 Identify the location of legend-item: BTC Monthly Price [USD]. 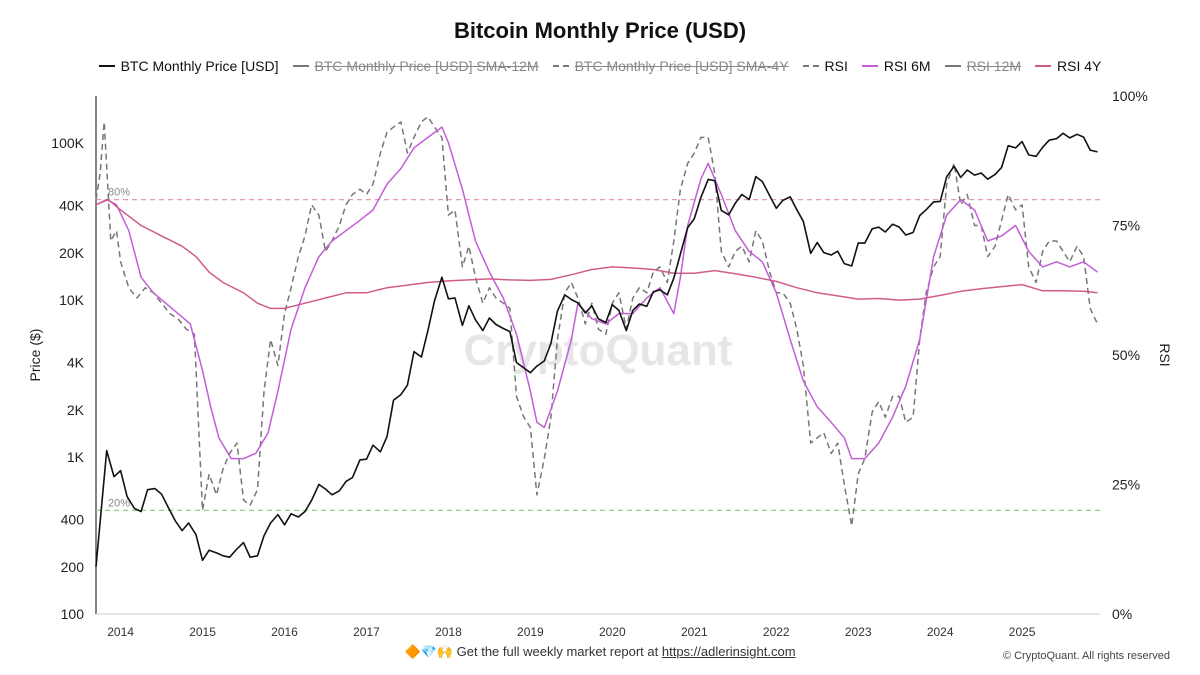
(188, 66).